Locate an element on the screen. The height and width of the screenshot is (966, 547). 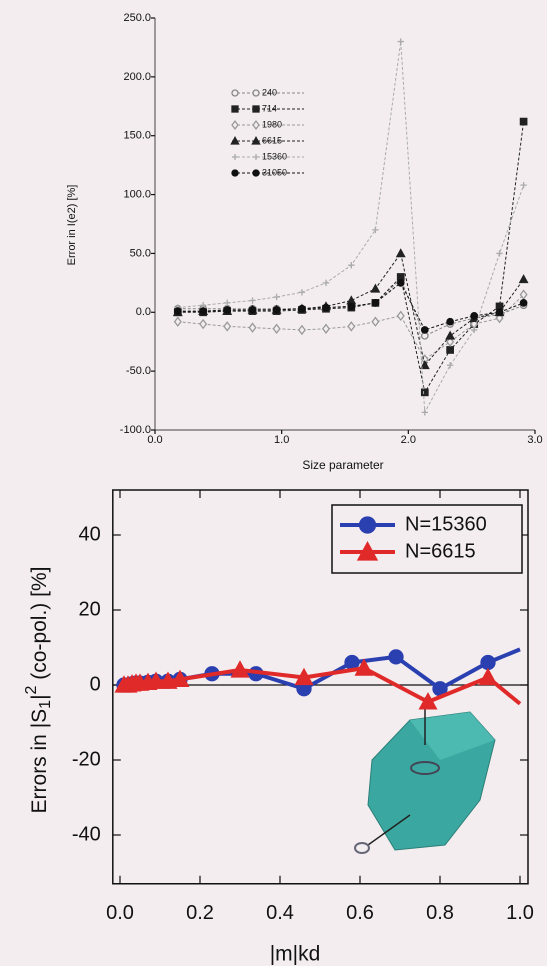
y-tick-label: 100.0 is located at coordinates (137, 194).